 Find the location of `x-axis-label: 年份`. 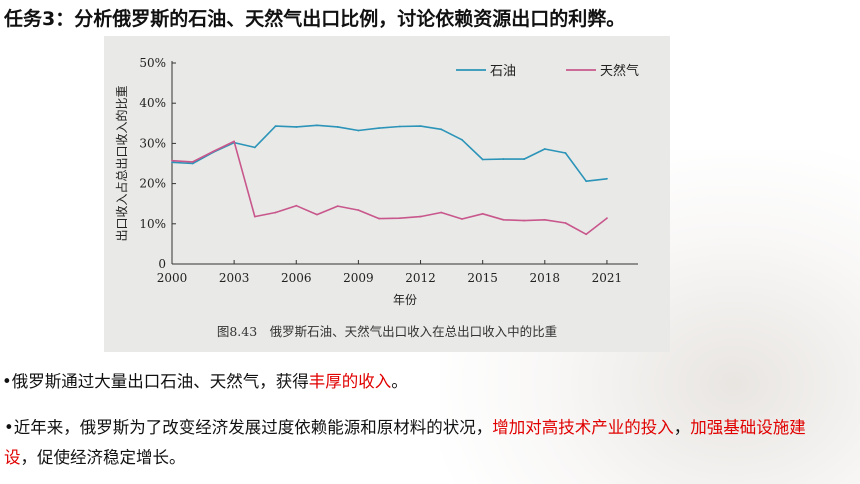

x-axis-label: 年份 is located at coordinates (405, 300).